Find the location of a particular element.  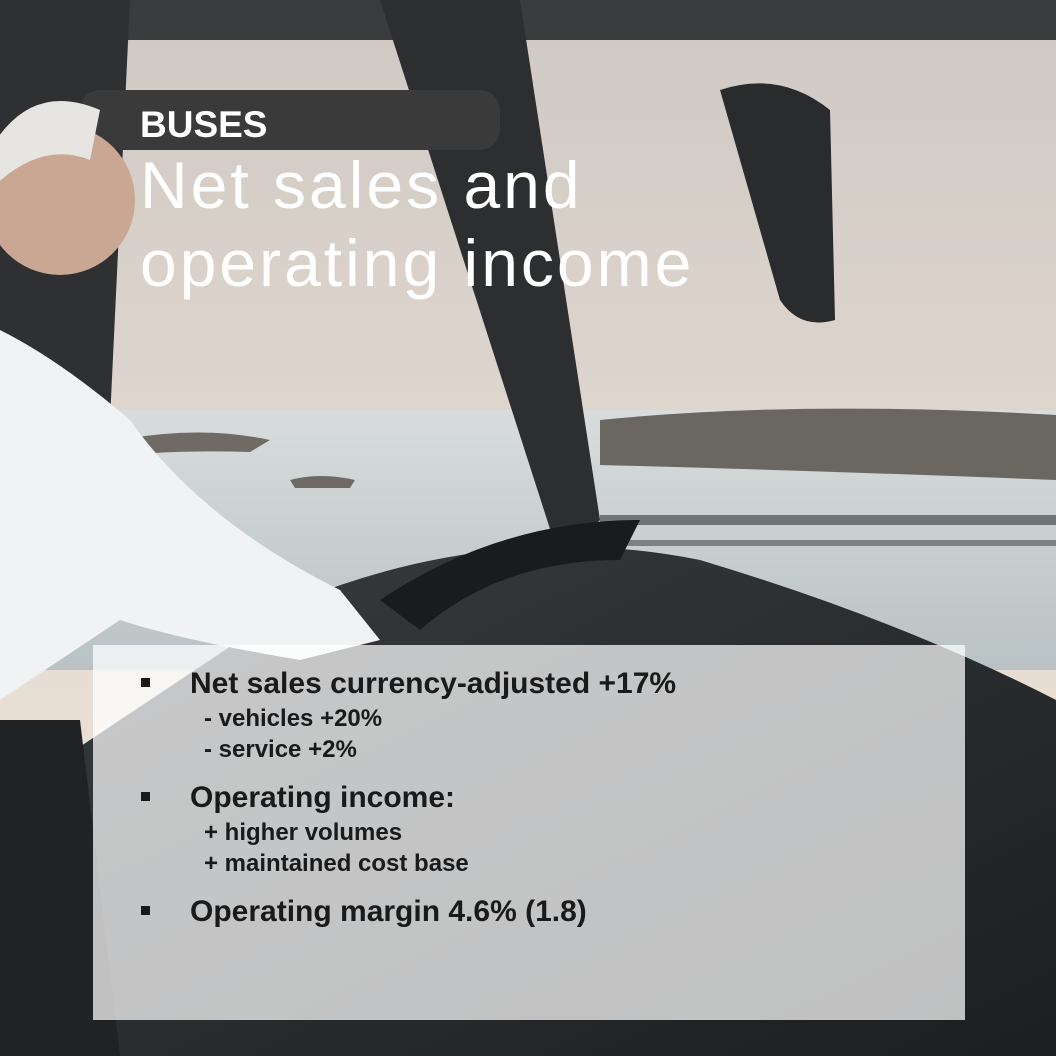

bullet-text: Operating income: is located at coordinates (323, 797).